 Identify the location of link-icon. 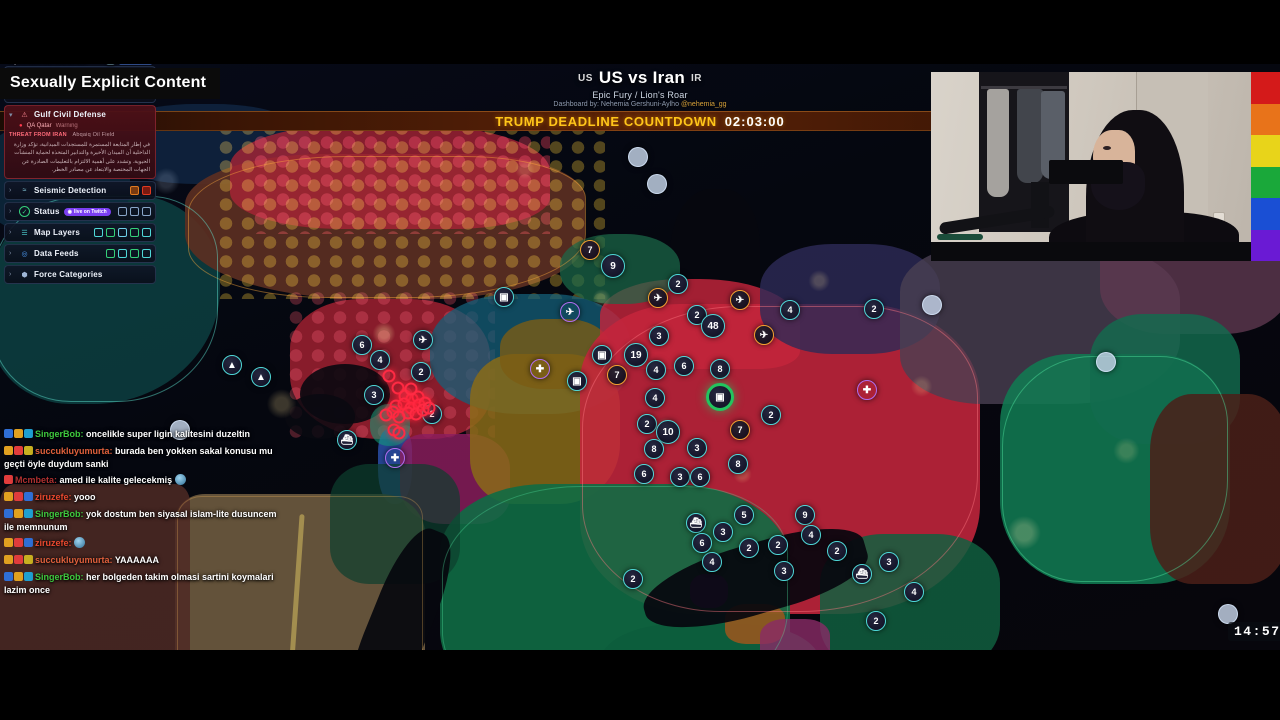
(134, 232).